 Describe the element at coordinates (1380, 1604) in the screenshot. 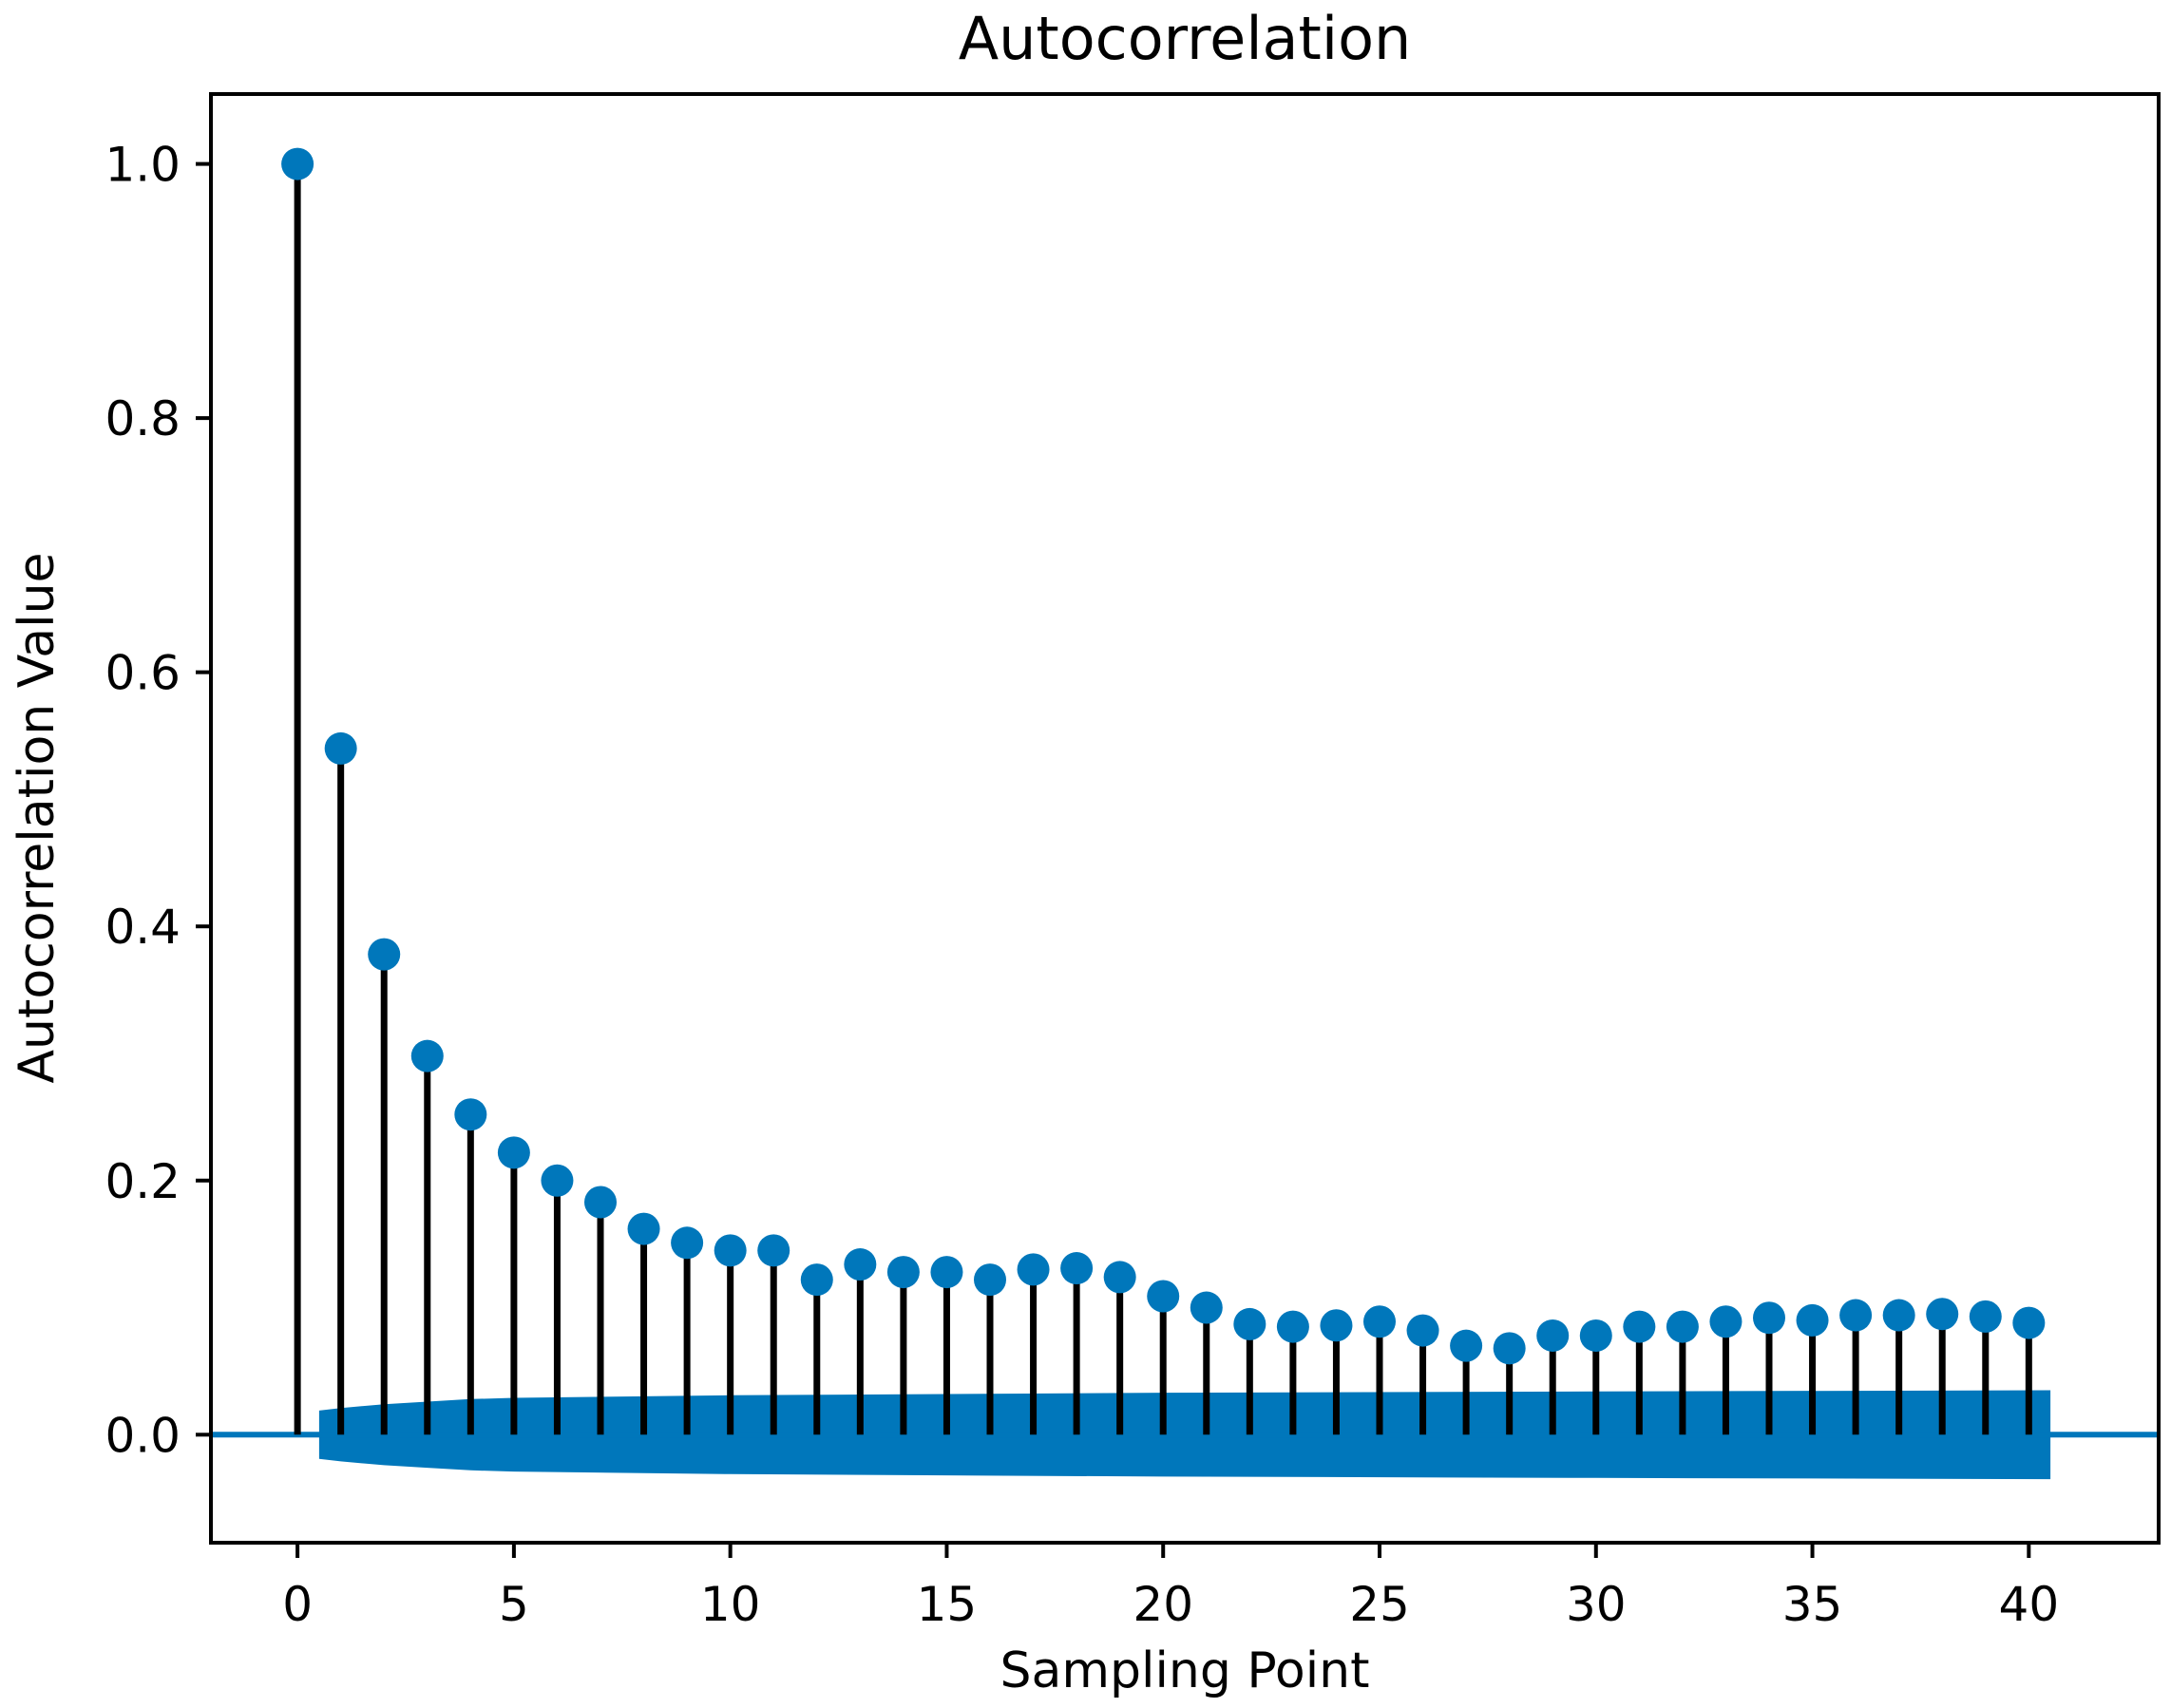

I see `x-tick-label: 25` at that location.